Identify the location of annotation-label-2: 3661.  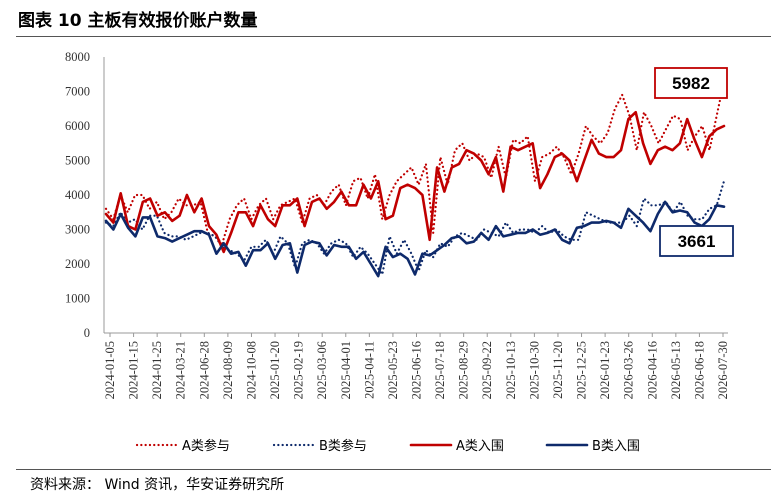
(697, 241).